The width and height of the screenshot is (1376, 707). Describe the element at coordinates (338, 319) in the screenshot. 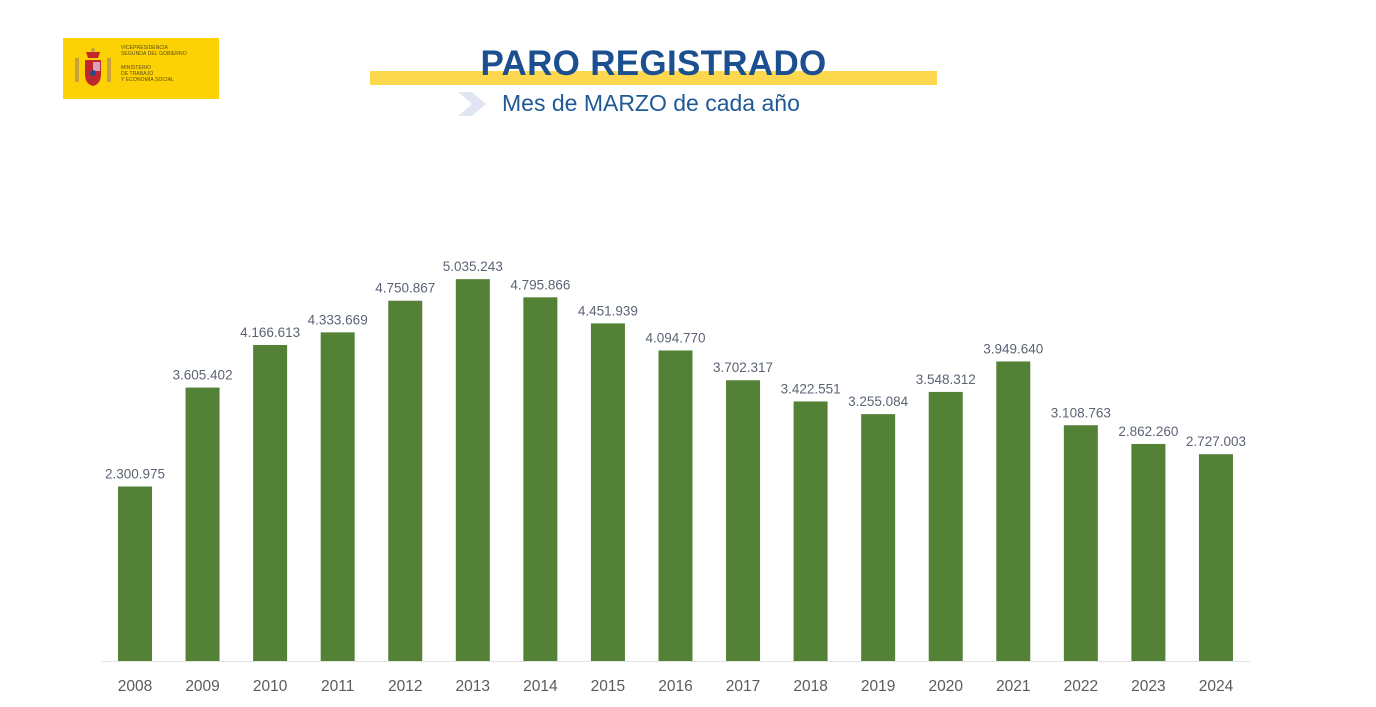

I see `data-label-2011: 4.333.669` at that location.